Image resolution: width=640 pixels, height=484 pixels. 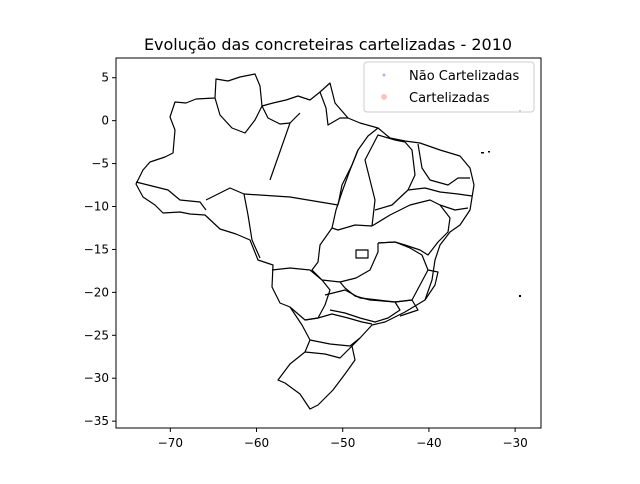 What do you see at coordinates (328, 352) in the screenshot?
I see `boundary-rio-grande-do-sul` at bounding box center [328, 352].